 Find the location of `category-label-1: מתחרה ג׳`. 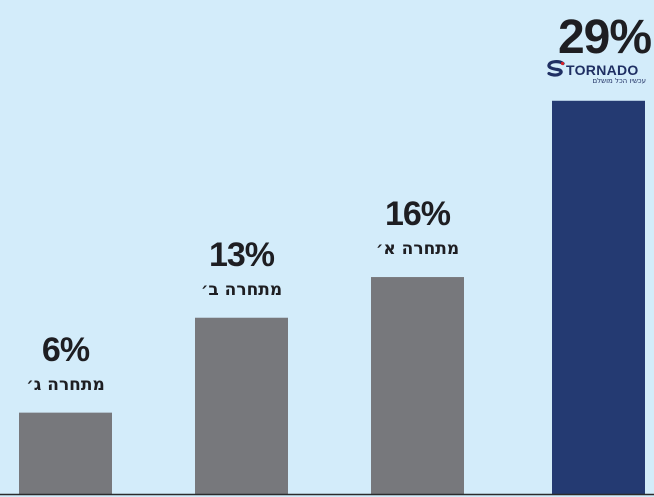

category-label-1: מתחרה ג׳ is located at coordinates (68, 385).